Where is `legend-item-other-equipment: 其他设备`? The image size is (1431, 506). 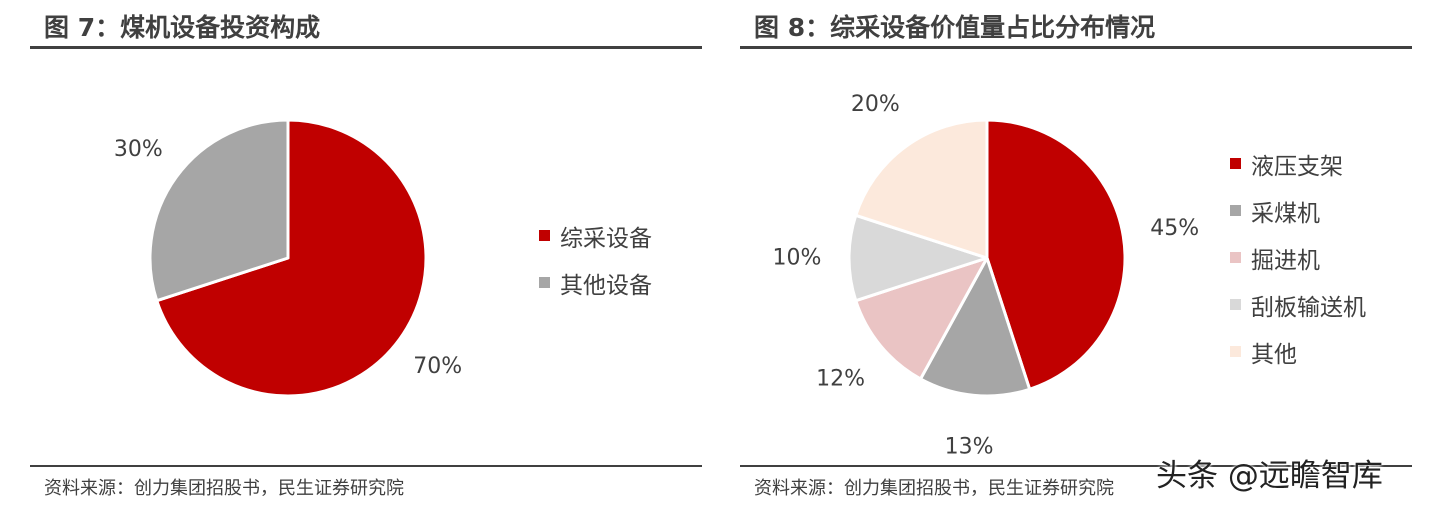 legend-item-other-equipment: 其他设备 is located at coordinates (595, 282).